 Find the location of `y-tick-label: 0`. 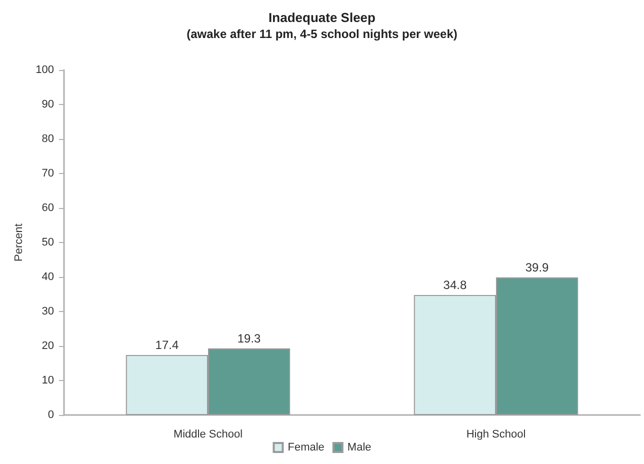

y-tick-label: 0 is located at coordinates (51, 415).